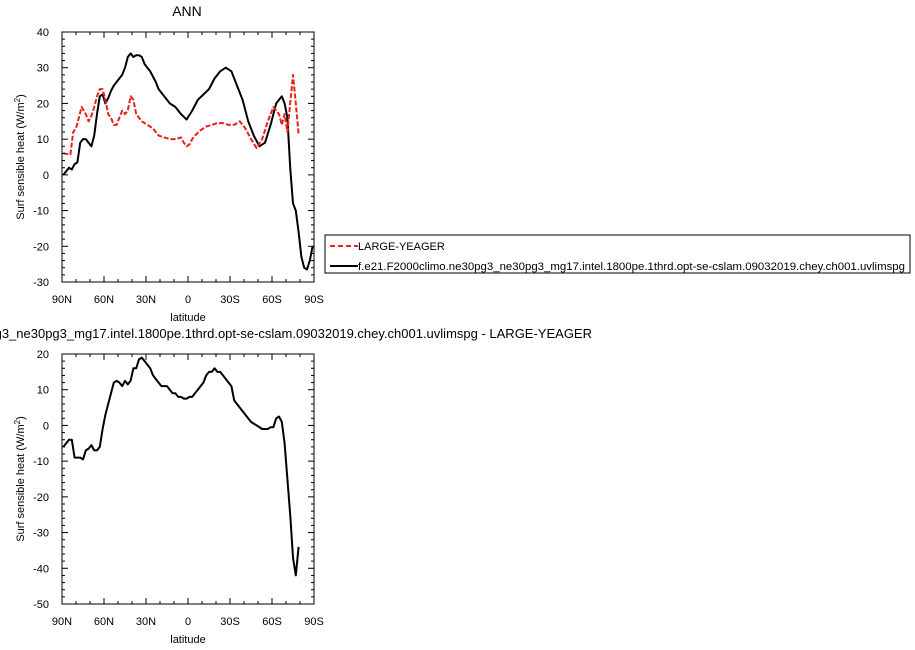  What do you see at coordinates (272, 622) in the screenshot?
I see `bottom-x-tick-label: 60S` at bounding box center [272, 622].